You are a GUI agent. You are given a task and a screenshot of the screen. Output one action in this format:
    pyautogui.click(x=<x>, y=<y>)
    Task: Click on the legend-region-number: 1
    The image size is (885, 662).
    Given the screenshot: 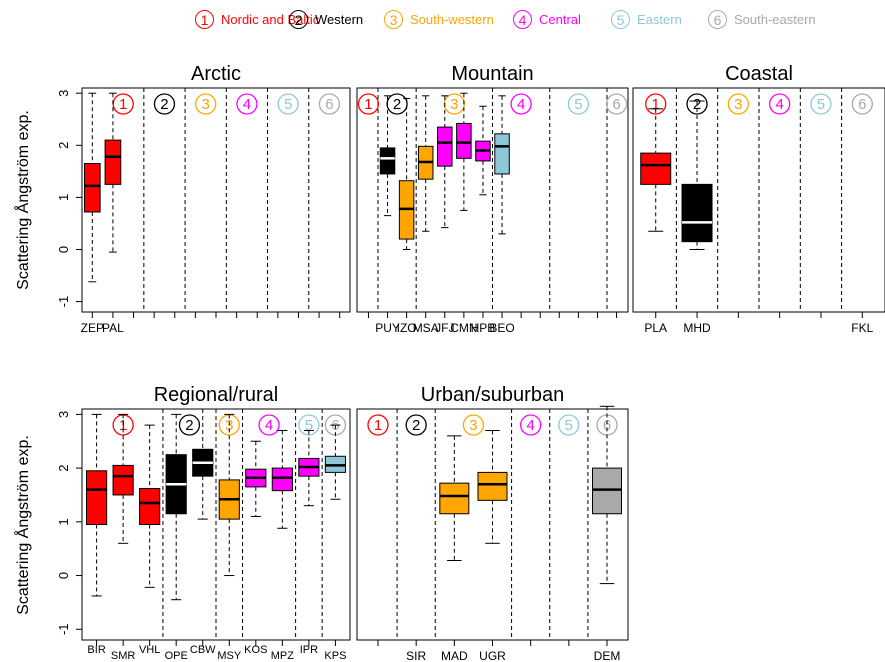 What is the action you would take?
    pyautogui.click(x=204, y=19)
    